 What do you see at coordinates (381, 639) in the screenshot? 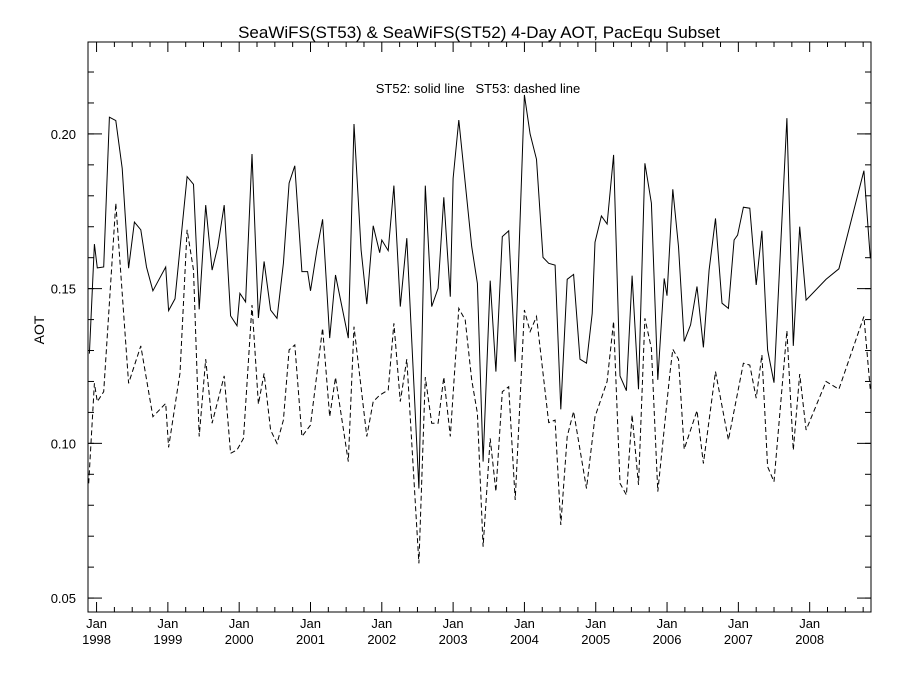
I see `x-tick-label-year: 2002` at bounding box center [381, 639].